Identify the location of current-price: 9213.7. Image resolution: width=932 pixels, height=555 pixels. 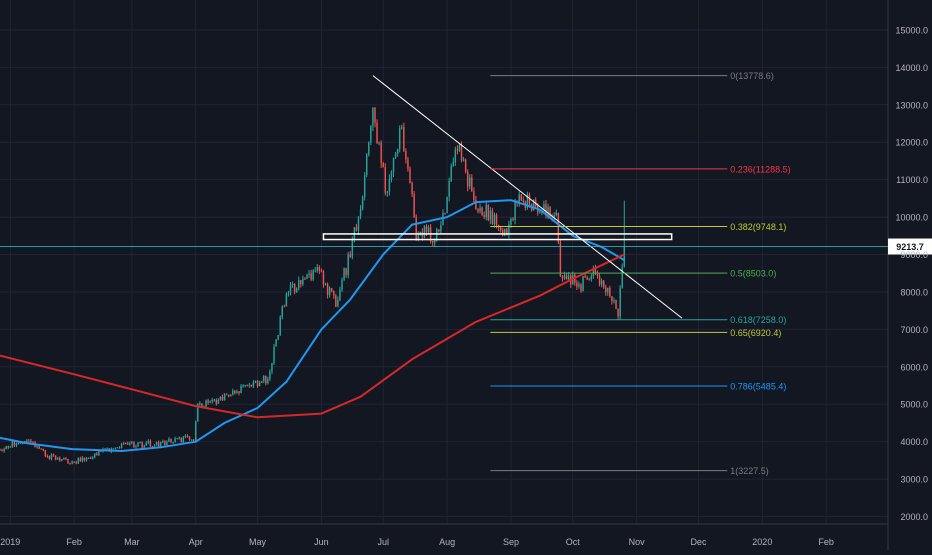
(466, 246).